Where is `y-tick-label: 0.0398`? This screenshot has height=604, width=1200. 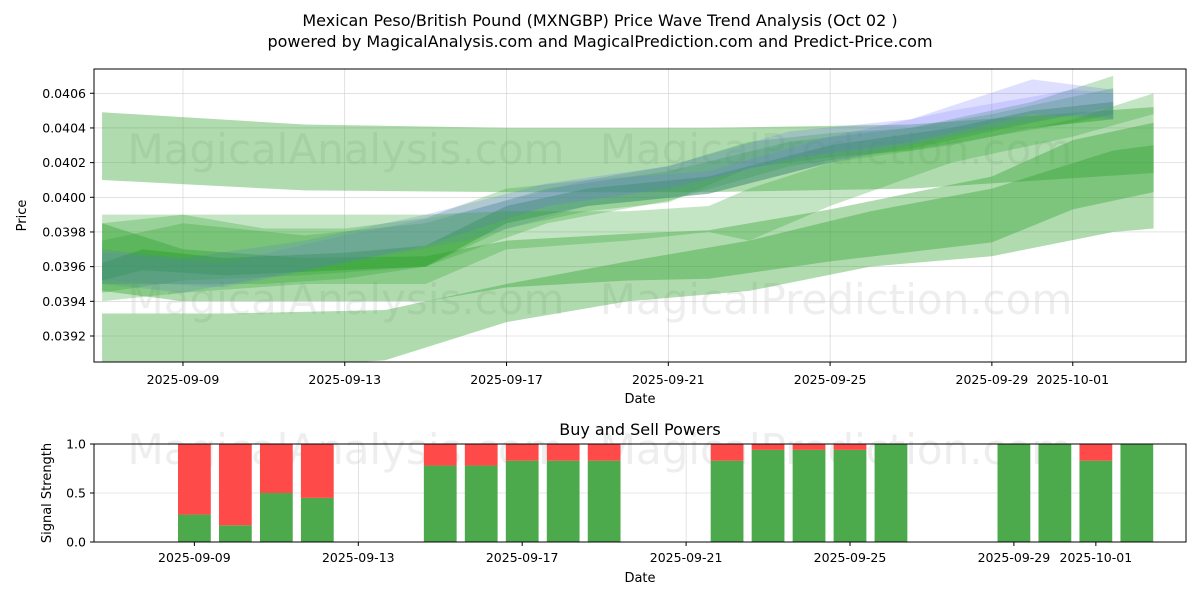 y-tick-label: 0.0398 is located at coordinates (64, 231).